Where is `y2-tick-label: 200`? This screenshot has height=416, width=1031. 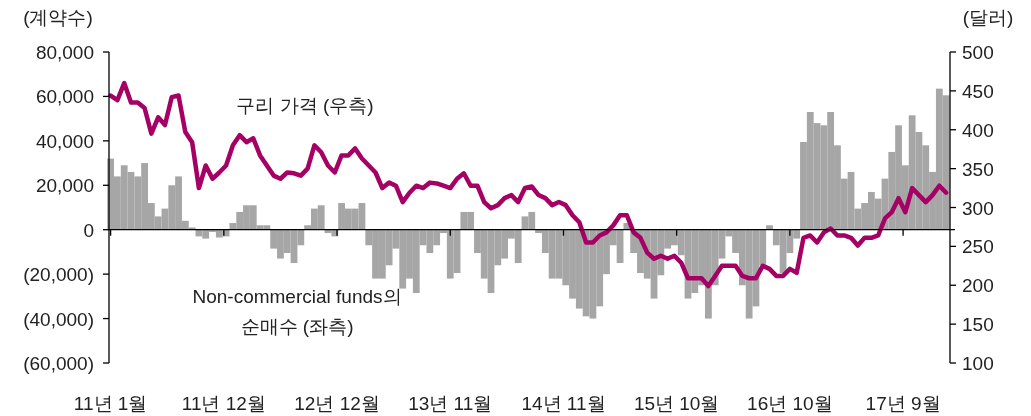
y2-tick-label: 200 is located at coordinates (978, 286).